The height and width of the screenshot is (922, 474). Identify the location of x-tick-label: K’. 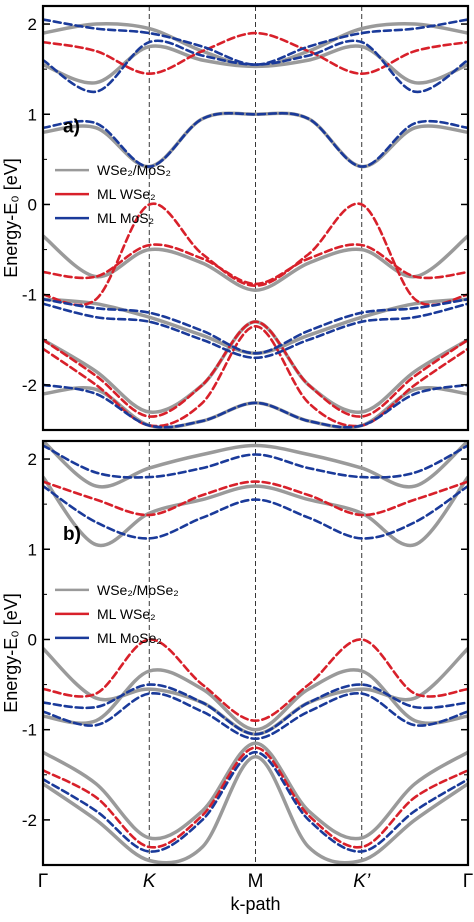
(362, 881).